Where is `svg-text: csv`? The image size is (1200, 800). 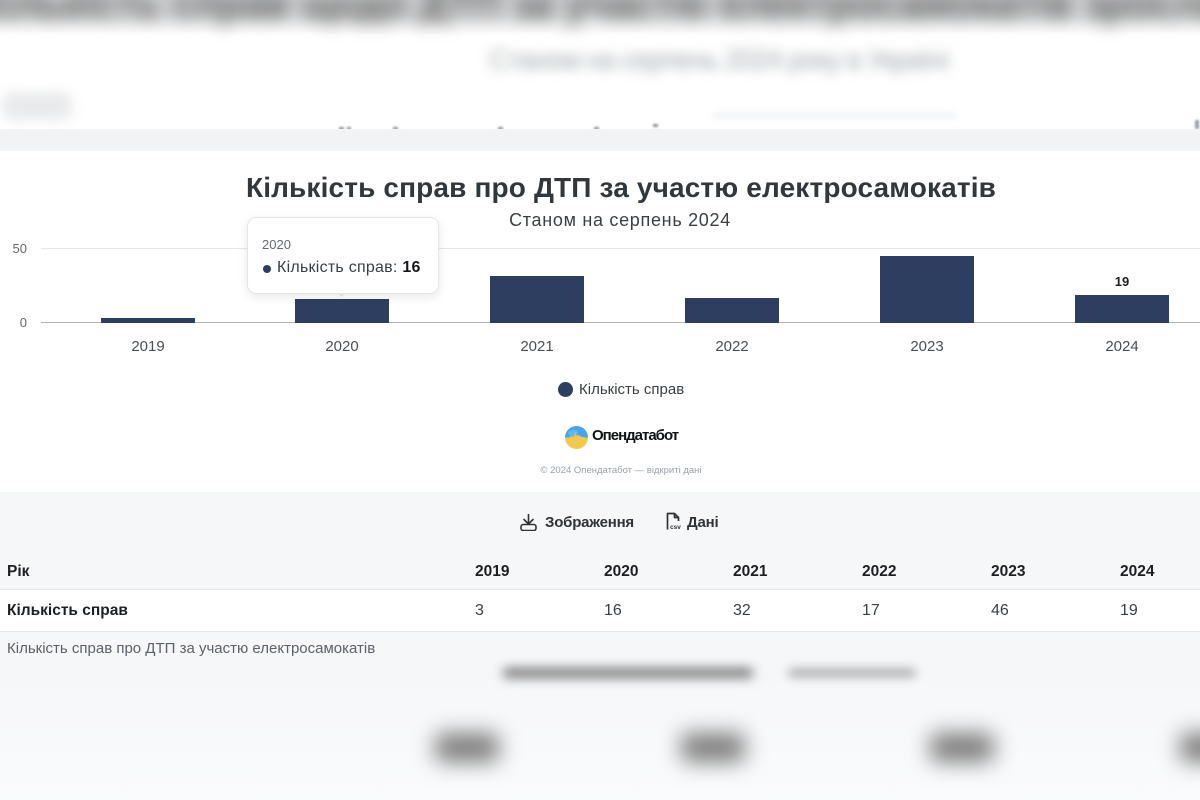 svg-text: csv is located at coordinates (675, 527).